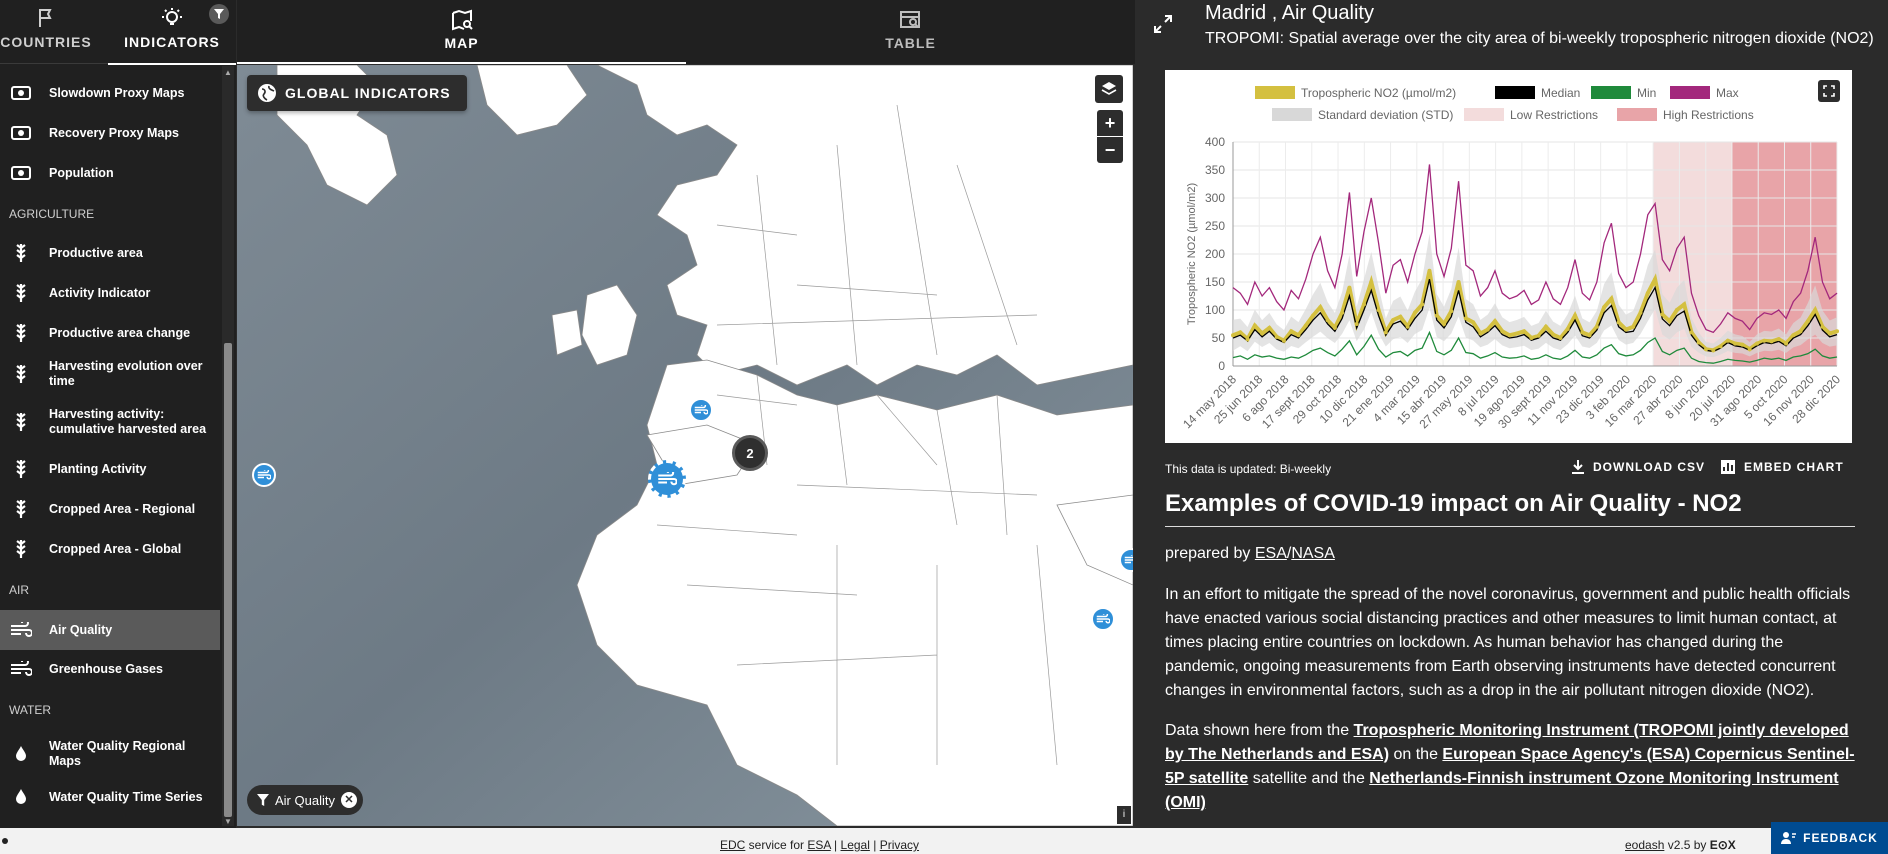  I want to click on zoom-out-button: −, so click(1110, 150).